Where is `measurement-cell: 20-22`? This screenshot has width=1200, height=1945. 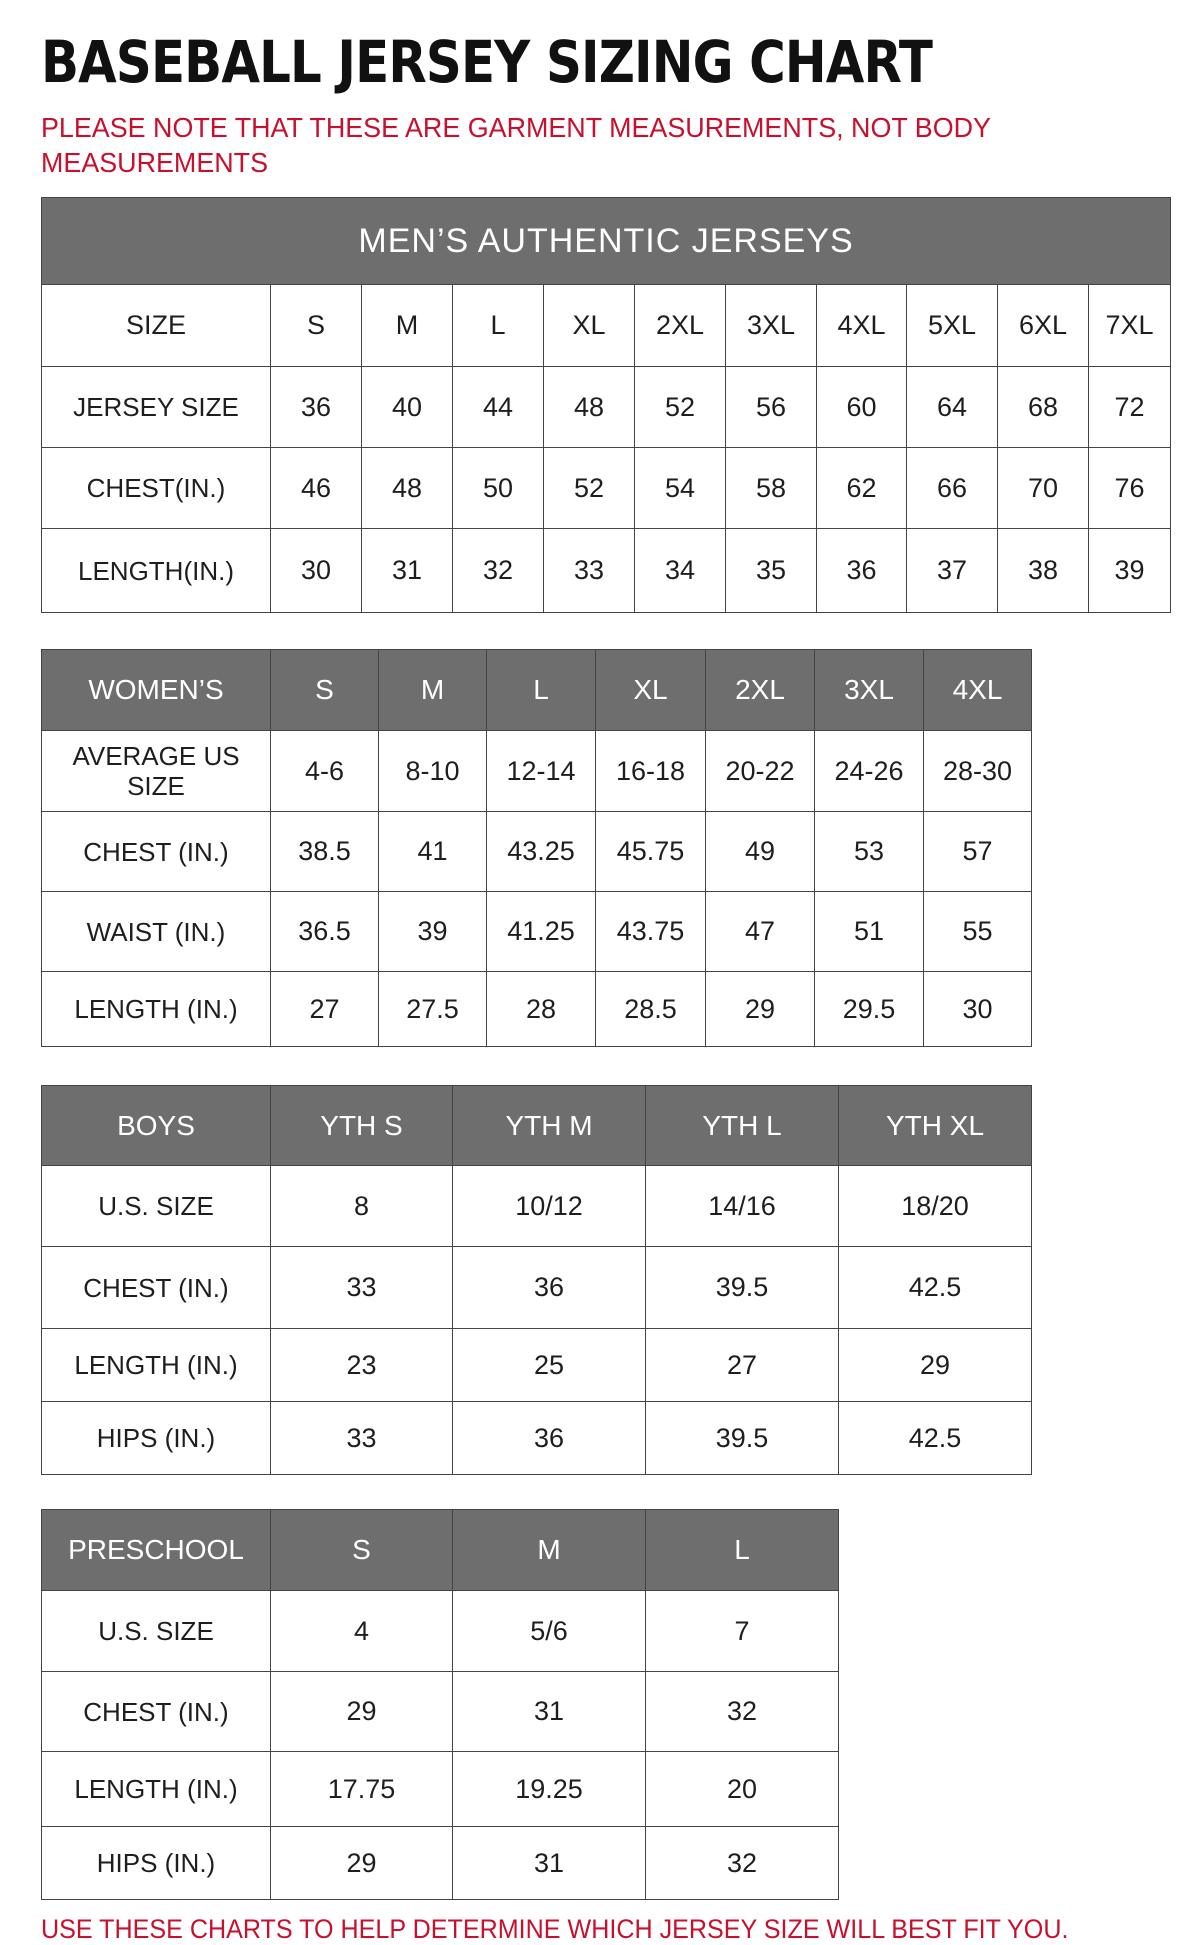 measurement-cell: 20-22 is located at coordinates (760, 771).